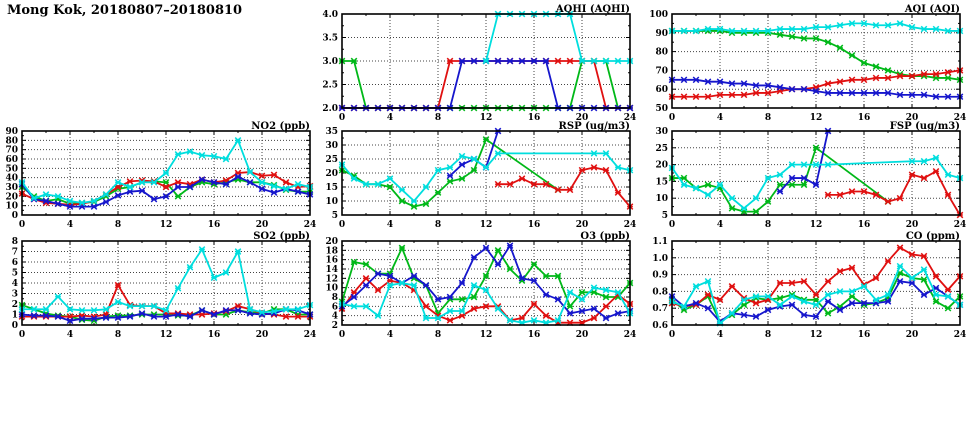 This screenshot has height=447, width=975. What do you see at coordinates (605, 236) in the screenshot?
I see `chart-title-o3: O3 (ppb)` at bounding box center [605, 236].